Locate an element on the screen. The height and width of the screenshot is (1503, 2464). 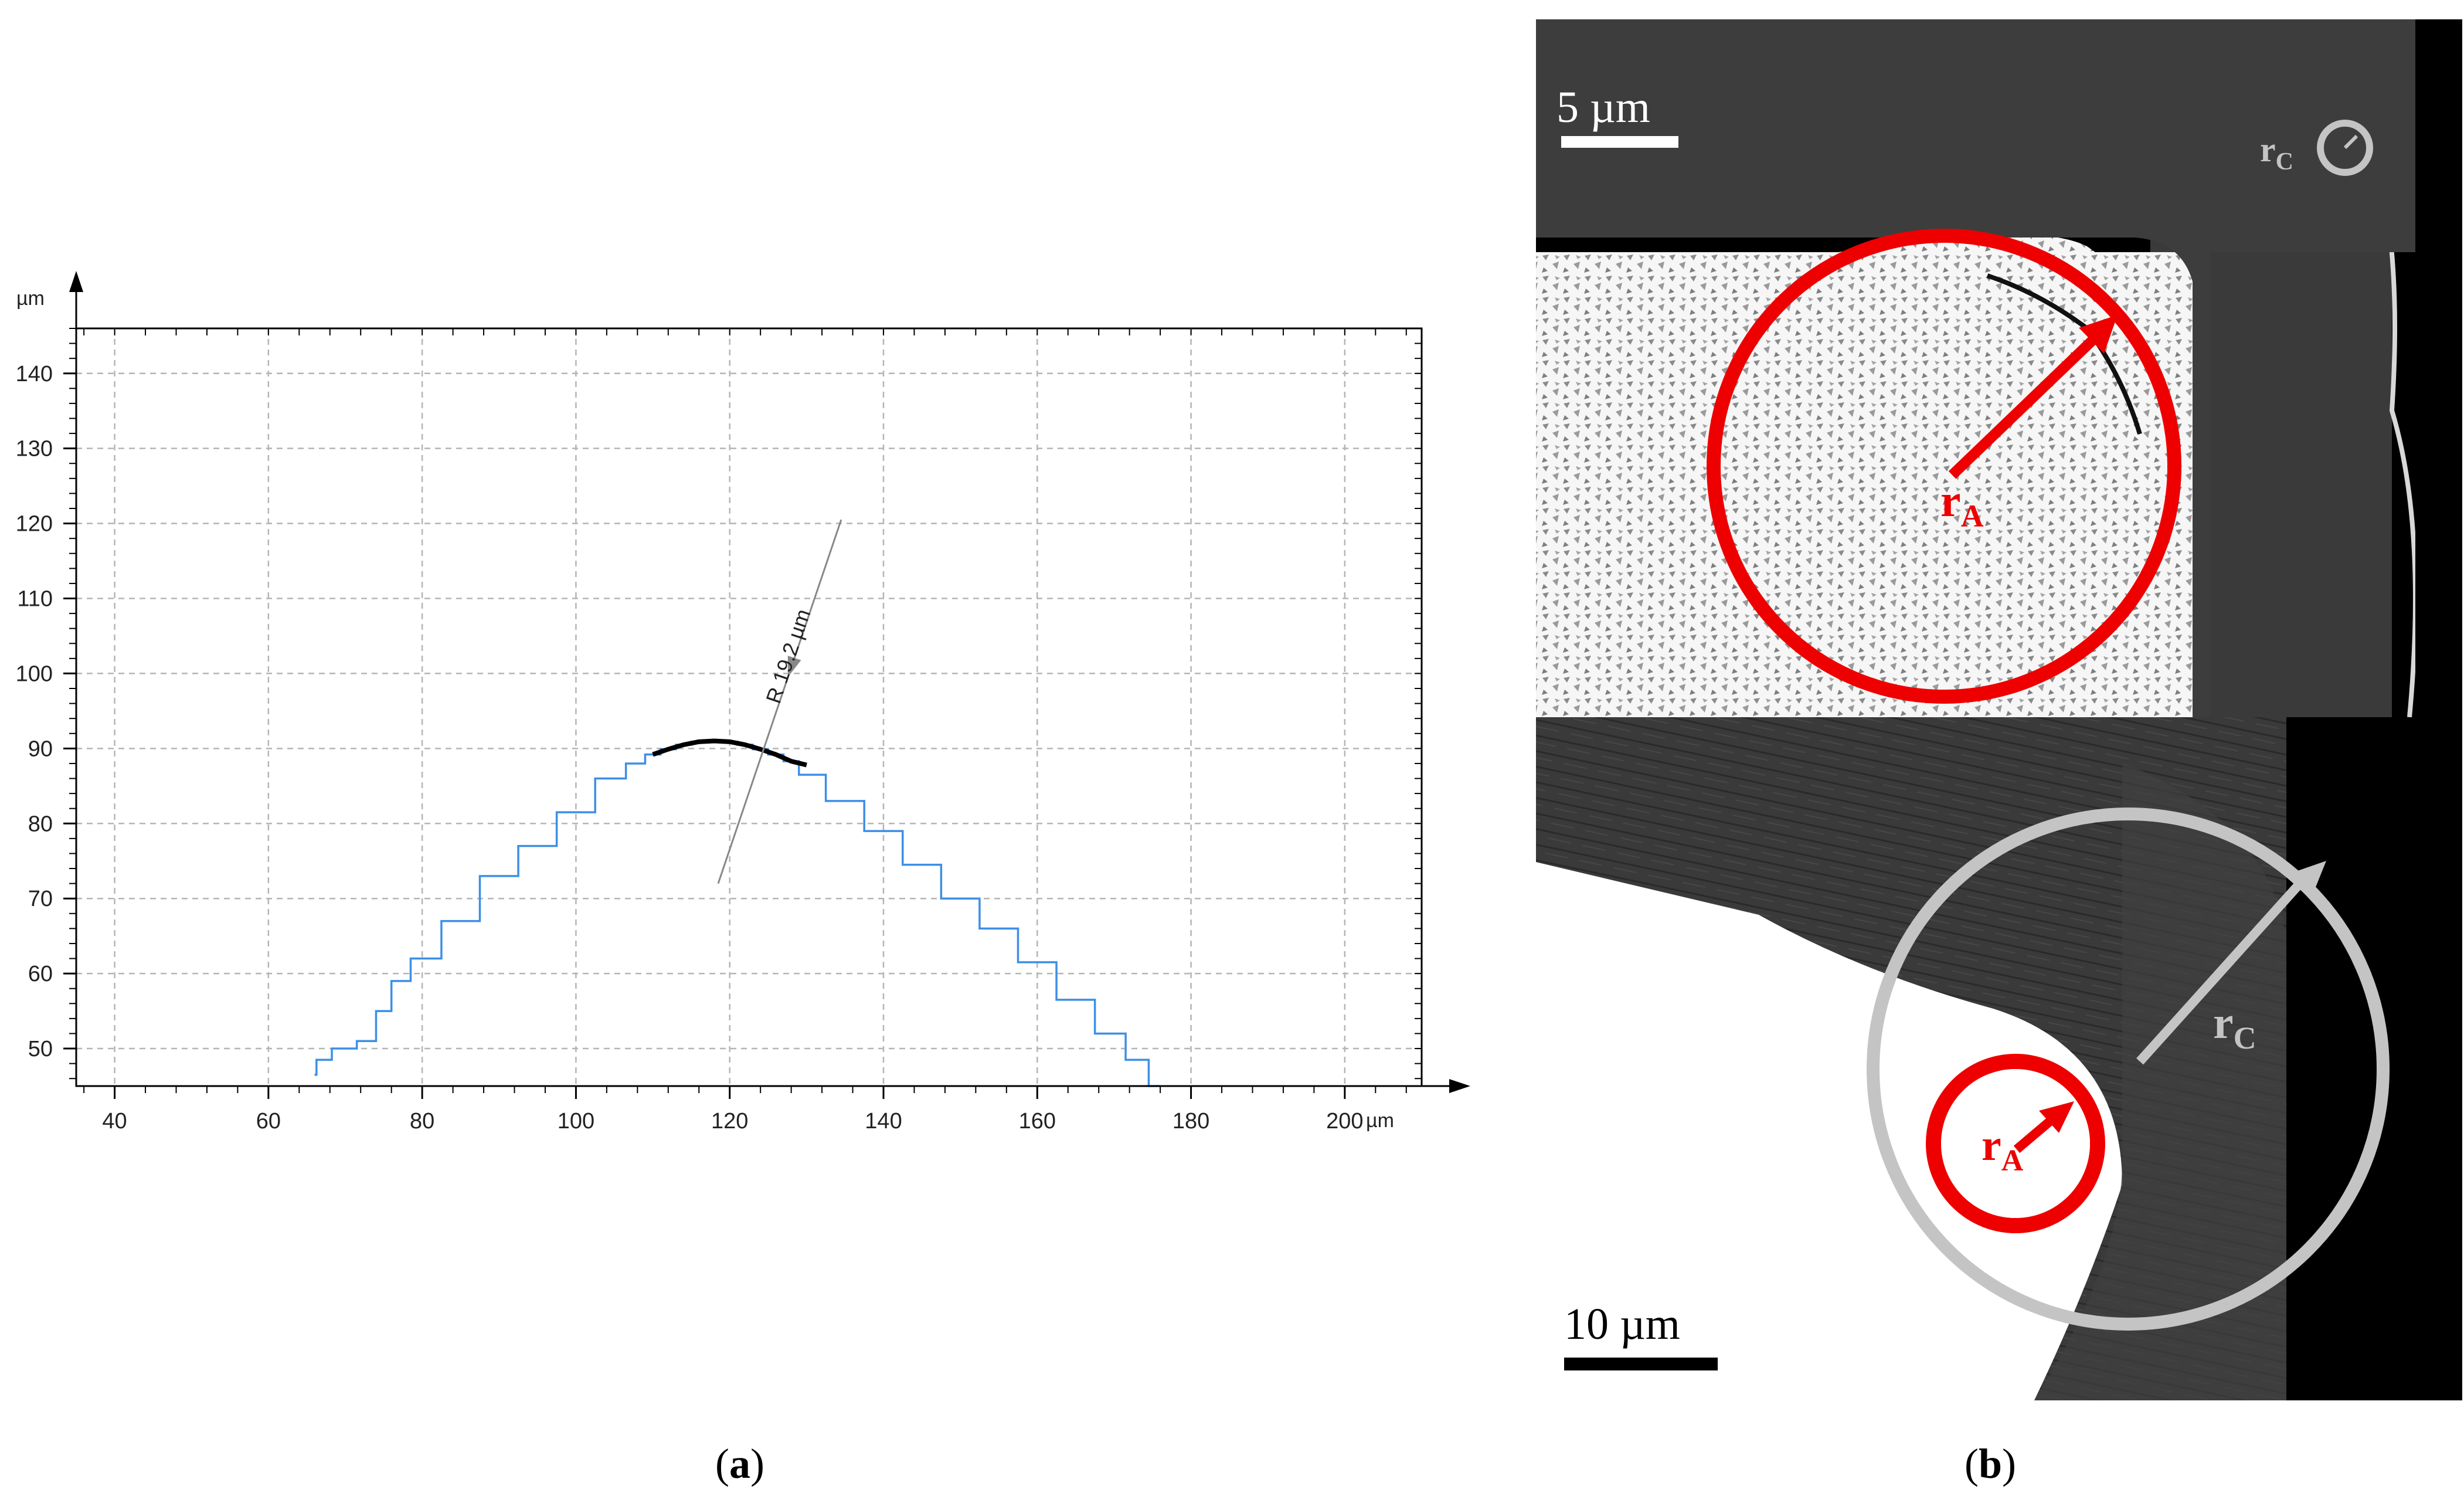
x-tick-label: 40 is located at coordinates (114, 1121).